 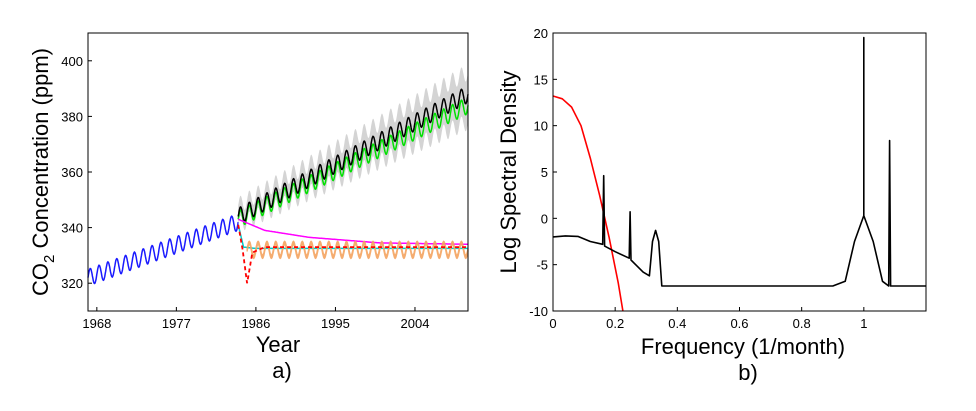 I want to click on panel-a-ylabel-subscript: 2, so click(x=49, y=259).